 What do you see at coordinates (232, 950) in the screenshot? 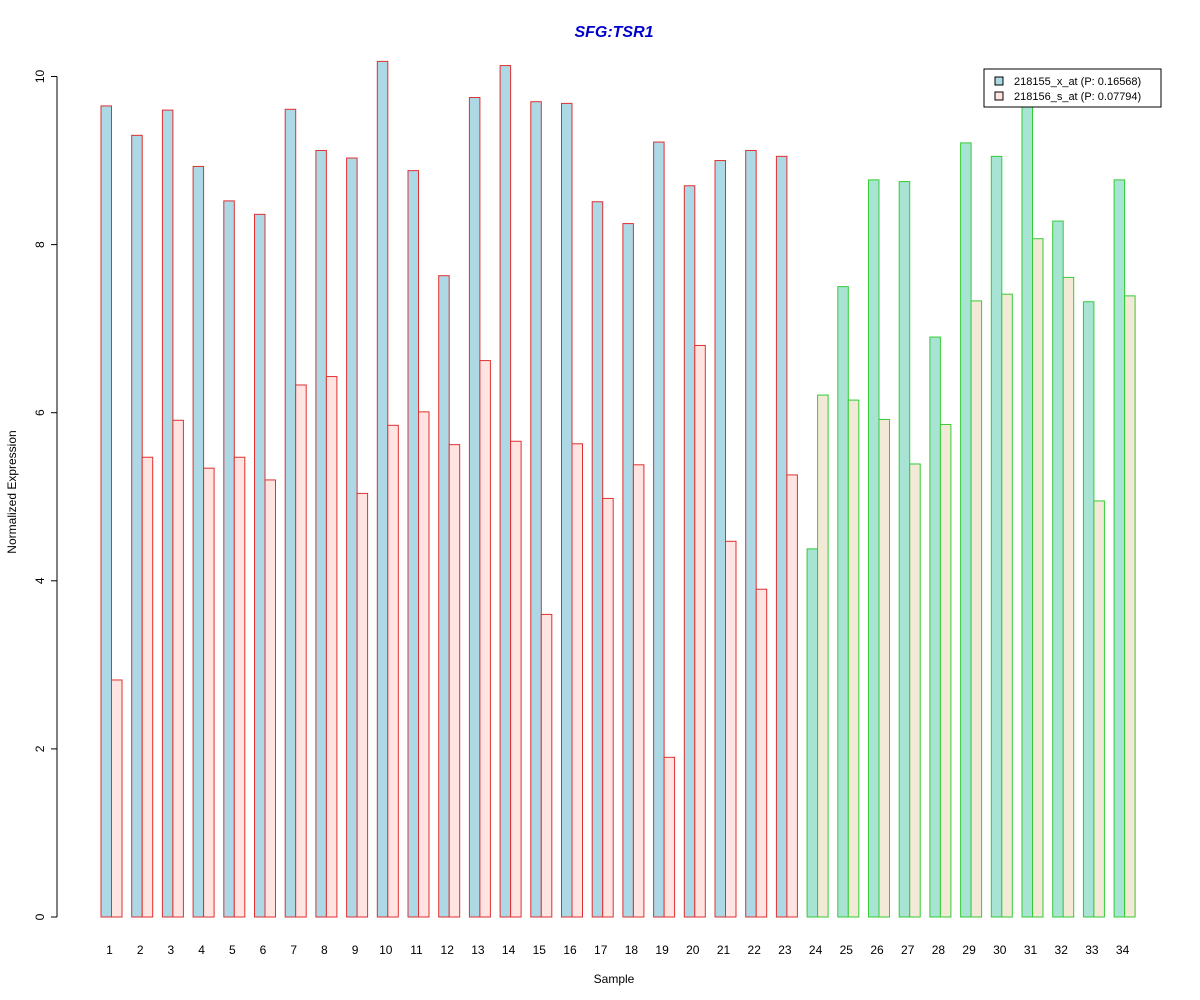
I see `x-tick-label: 5` at bounding box center [232, 950].